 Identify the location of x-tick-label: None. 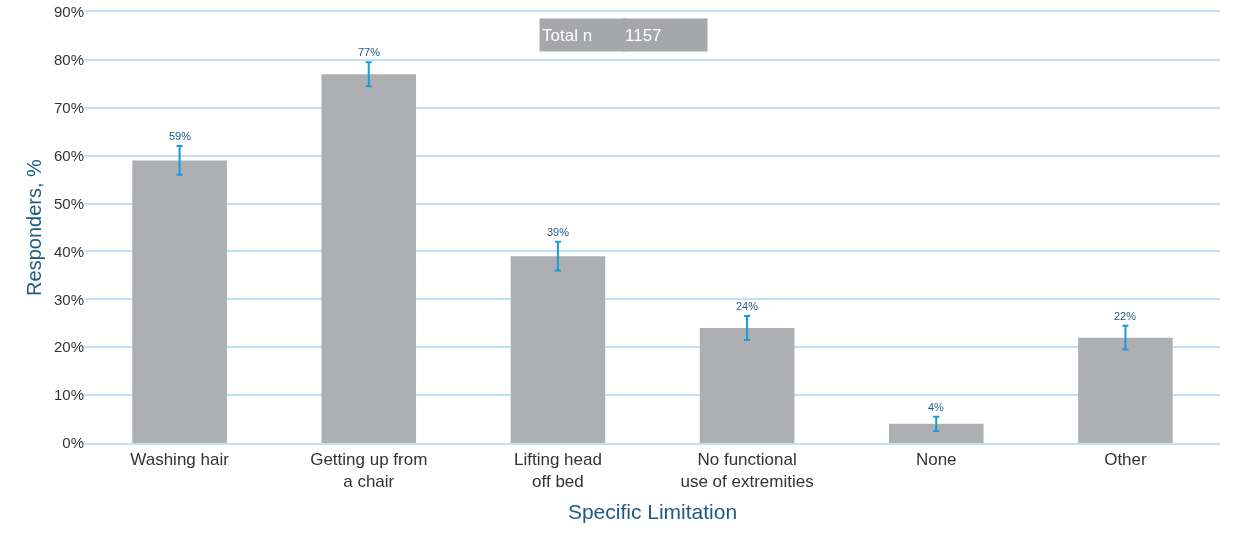
(936, 460).